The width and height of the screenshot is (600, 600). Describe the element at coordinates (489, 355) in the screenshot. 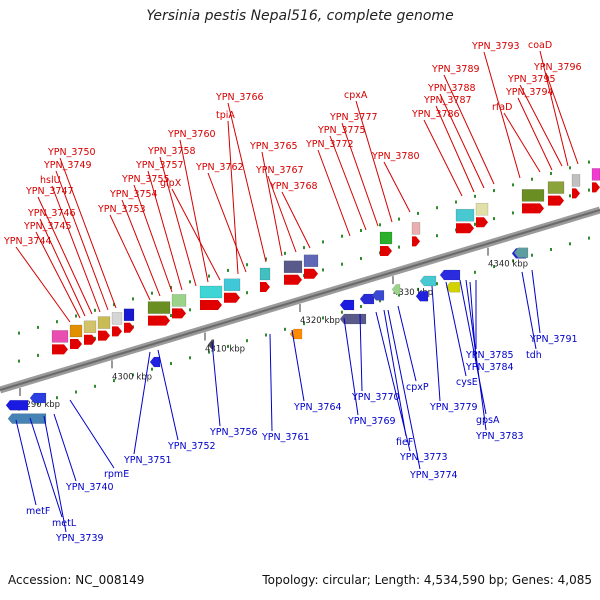

I see `gene-label-reverse: YPN_3785` at that location.